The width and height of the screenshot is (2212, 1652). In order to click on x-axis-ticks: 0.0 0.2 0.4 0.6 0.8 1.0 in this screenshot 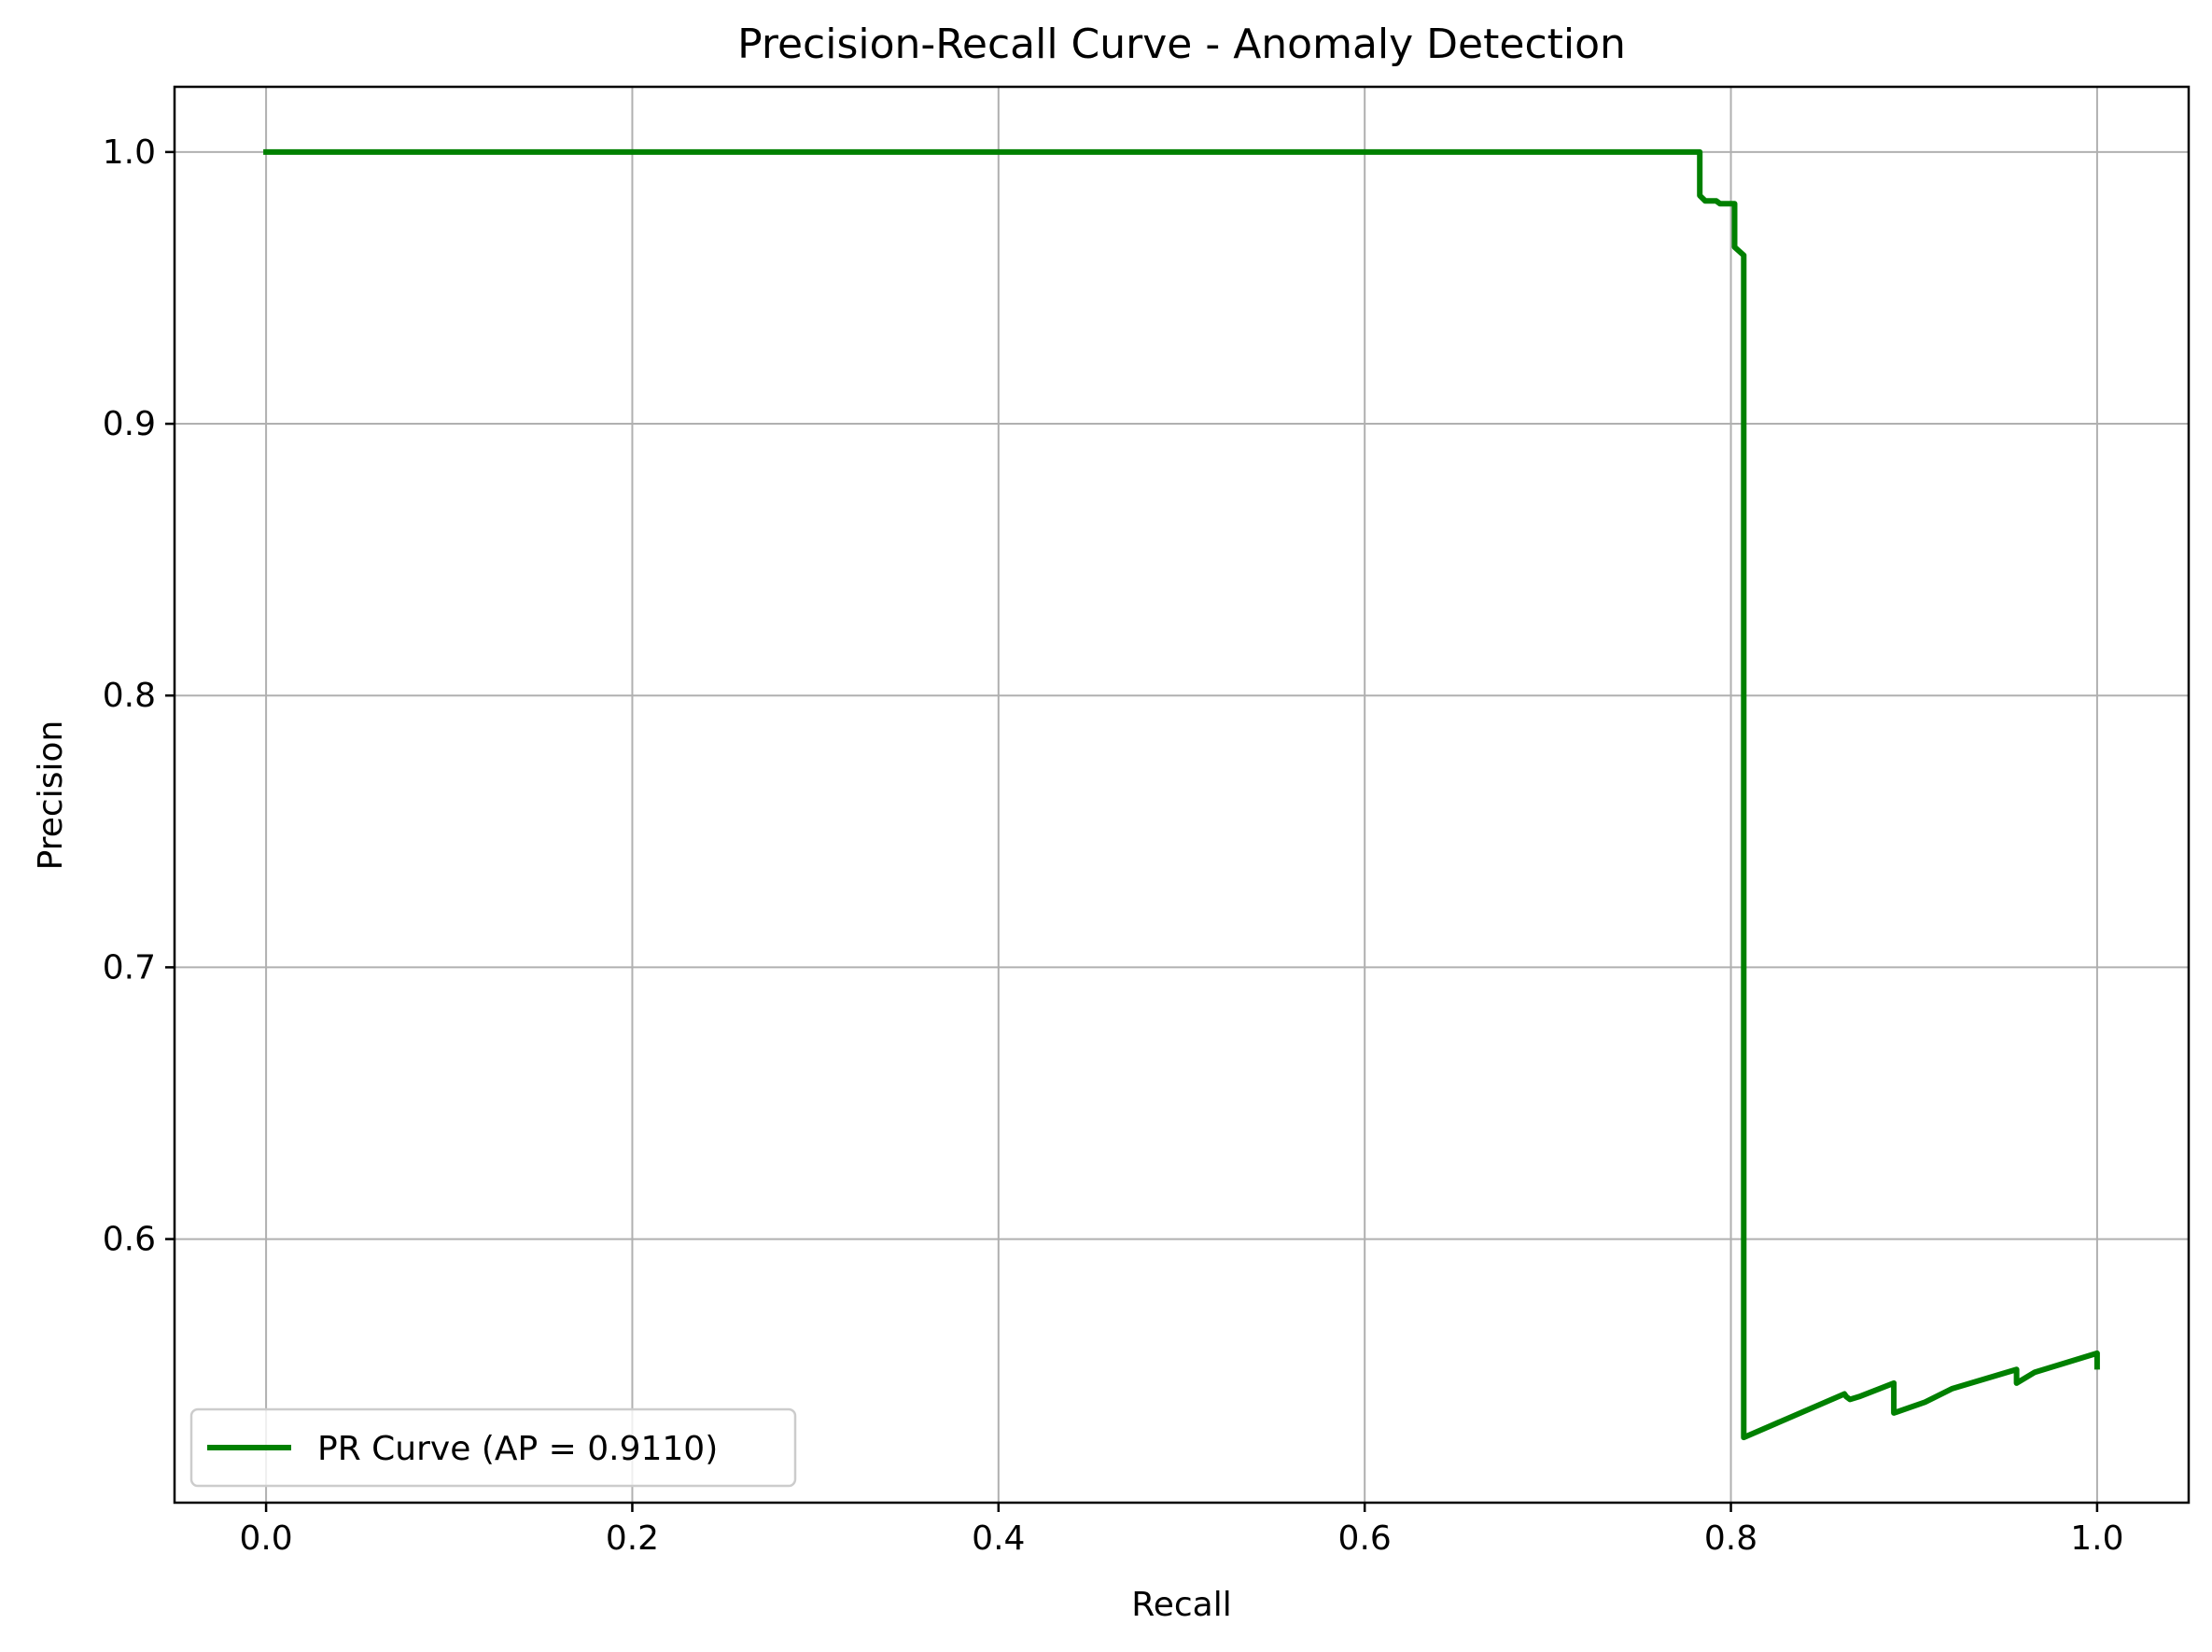, I will do `click(1181, 1530)`.